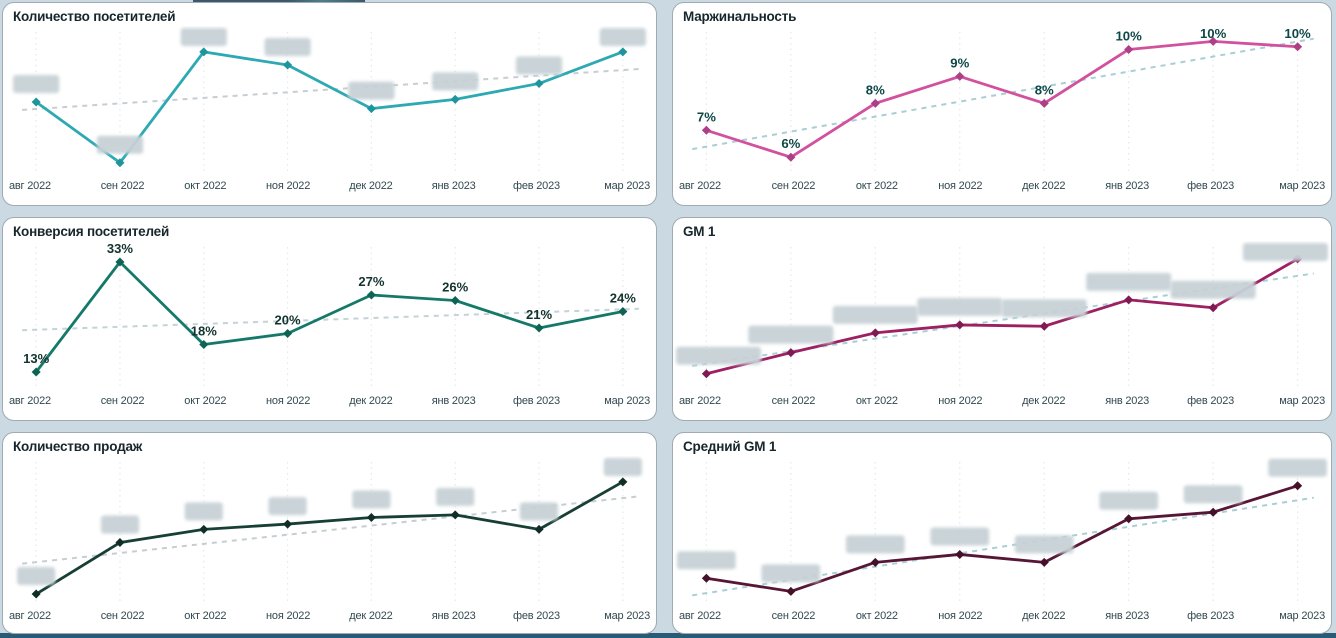  I want to click on chart-plot-conversion: 13% 33% 18% 20% 27% 26% 21% 24%, so click(329, 317).